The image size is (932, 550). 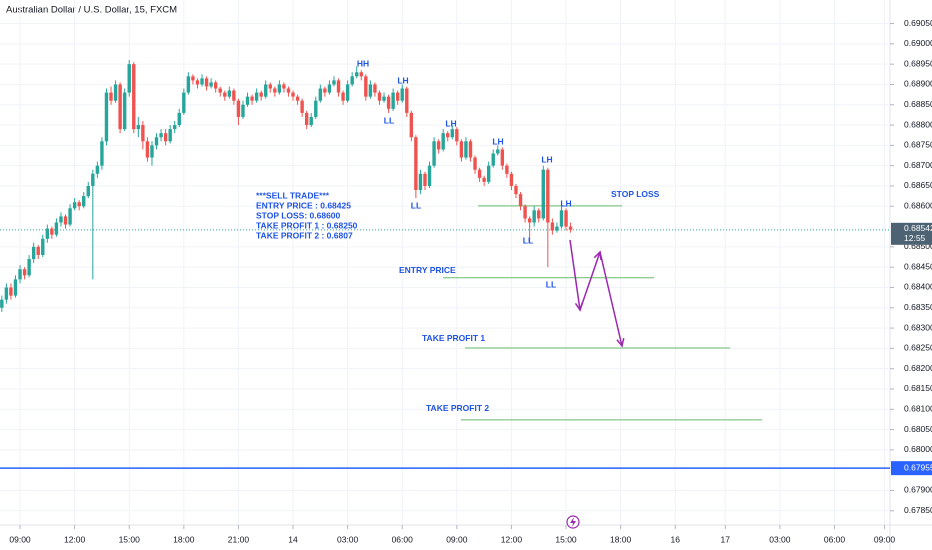 What do you see at coordinates (453, 338) in the screenshot?
I see `level-label: TAKE PROFIT 1` at bounding box center [453, 338].